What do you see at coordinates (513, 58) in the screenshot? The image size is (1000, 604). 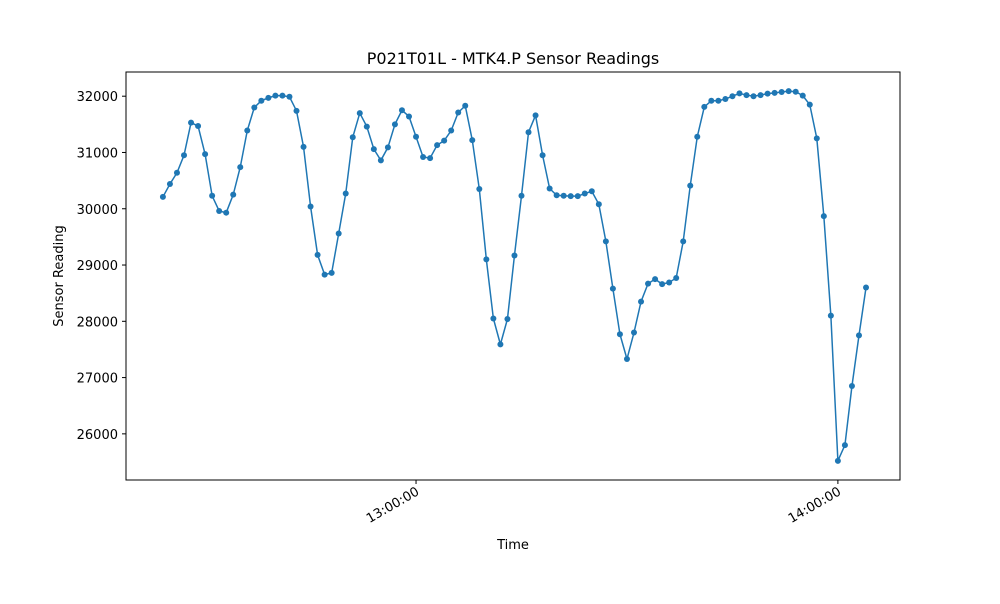 I see `chart-title: P021T01L - MTK4.P Sensor Readings` at bounding box center [513, 58].